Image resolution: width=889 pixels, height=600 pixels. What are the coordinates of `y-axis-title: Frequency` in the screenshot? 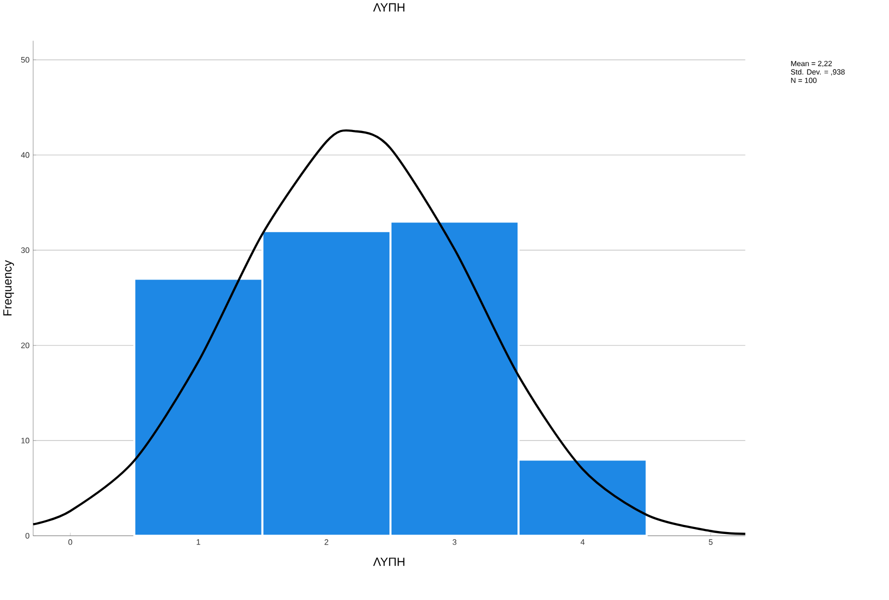 It's located at (8, 288).